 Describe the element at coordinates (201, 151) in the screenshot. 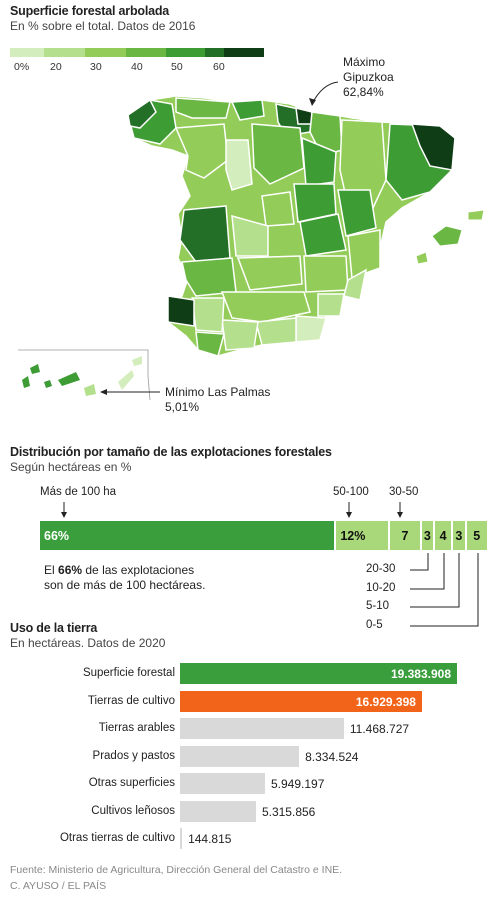

I see `region-castilla-leon-west` at that location.